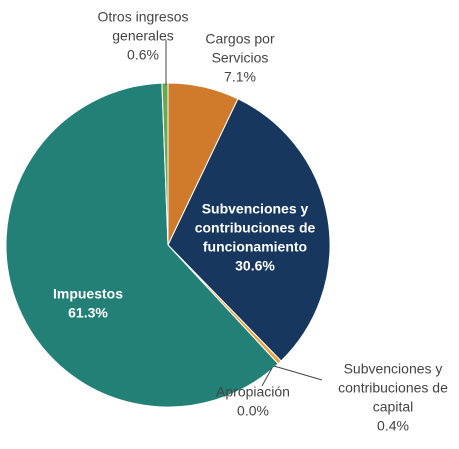  Describe the element at coordinates (255, 266) in the screenshot. I see `value-label: 30.6%` at that location.